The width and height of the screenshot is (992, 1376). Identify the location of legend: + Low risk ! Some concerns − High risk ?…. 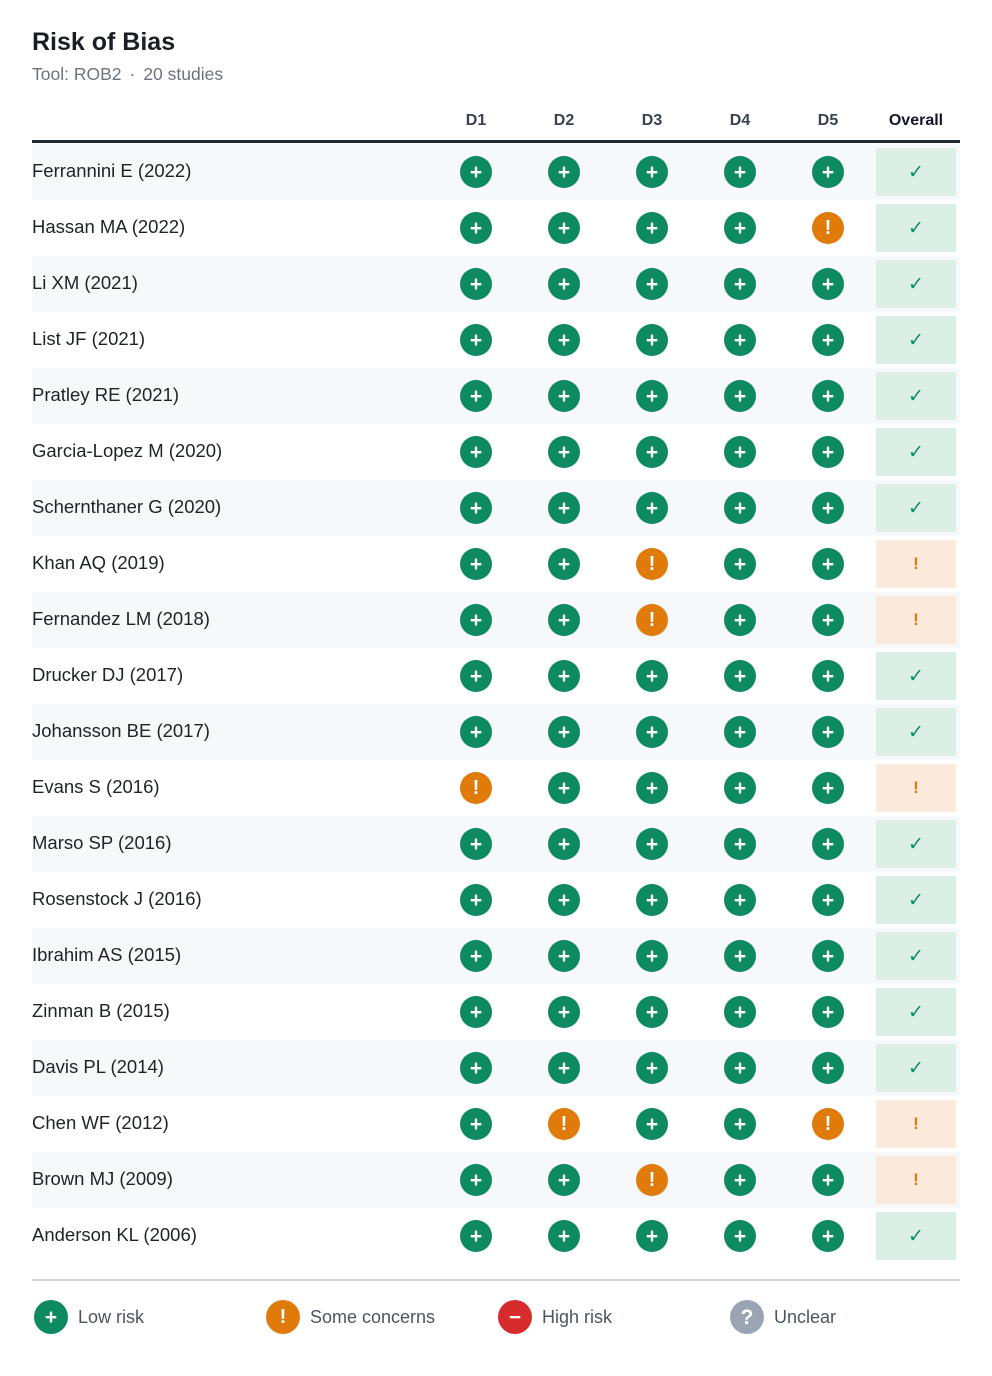
(496, 1318).